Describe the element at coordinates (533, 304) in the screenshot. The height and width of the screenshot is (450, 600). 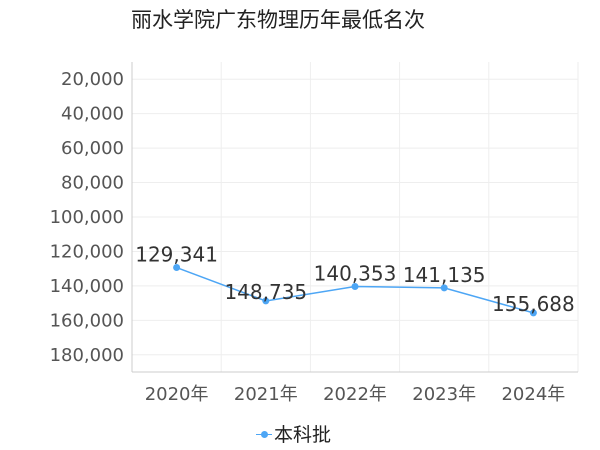
I see `data-label: 155,688` at that location.